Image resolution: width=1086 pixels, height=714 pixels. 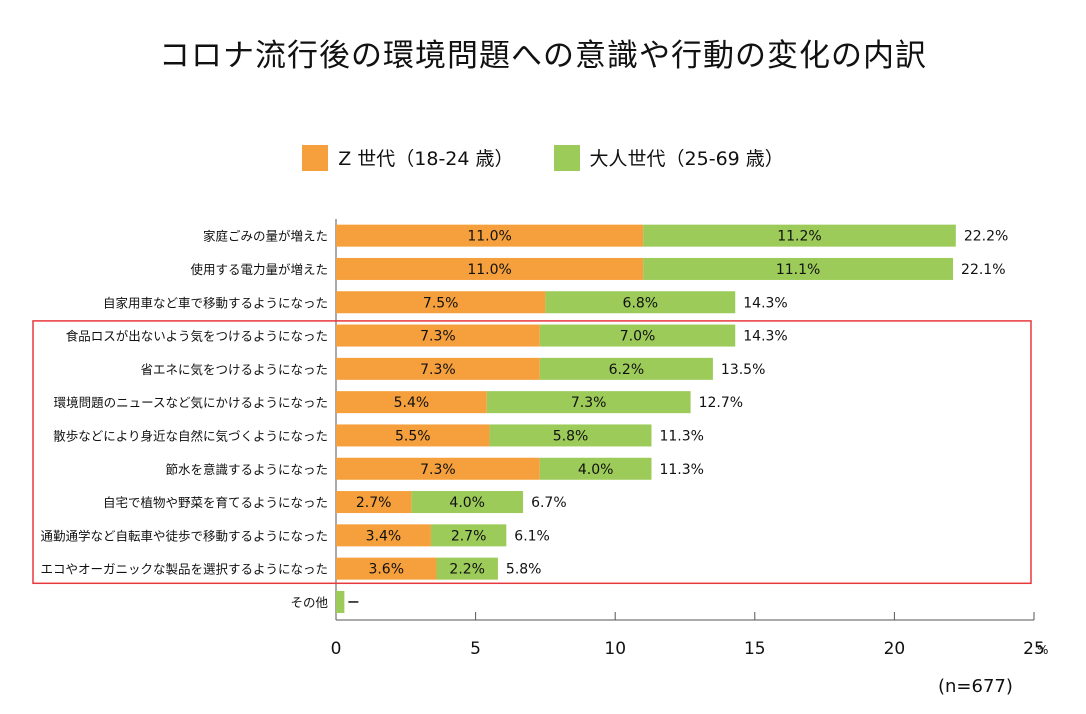 I want to click on bar-total-label: 22.2%, so click(x=986, y=237).